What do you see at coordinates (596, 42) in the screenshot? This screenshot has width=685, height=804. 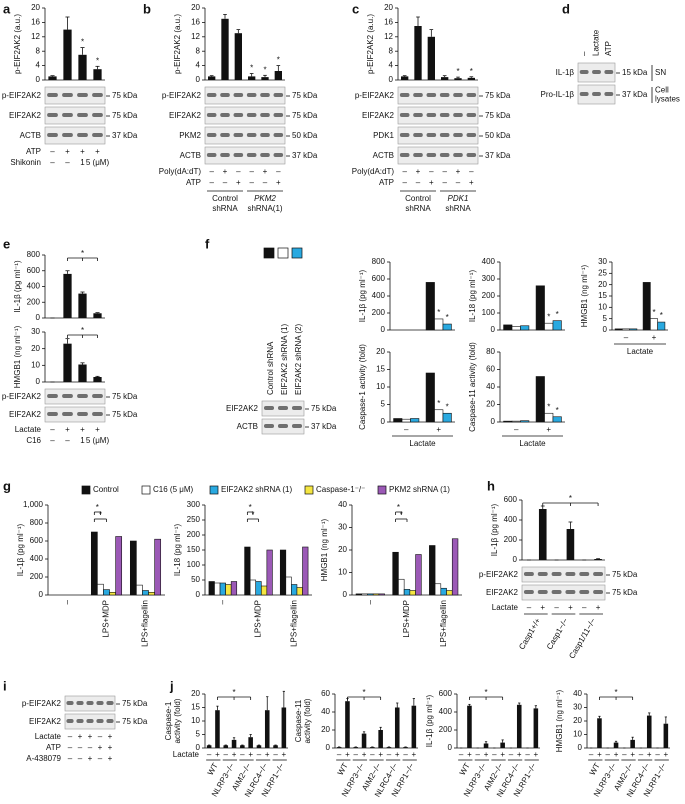 I see `lane-label: Lactate` at bounding box center [596, 42].